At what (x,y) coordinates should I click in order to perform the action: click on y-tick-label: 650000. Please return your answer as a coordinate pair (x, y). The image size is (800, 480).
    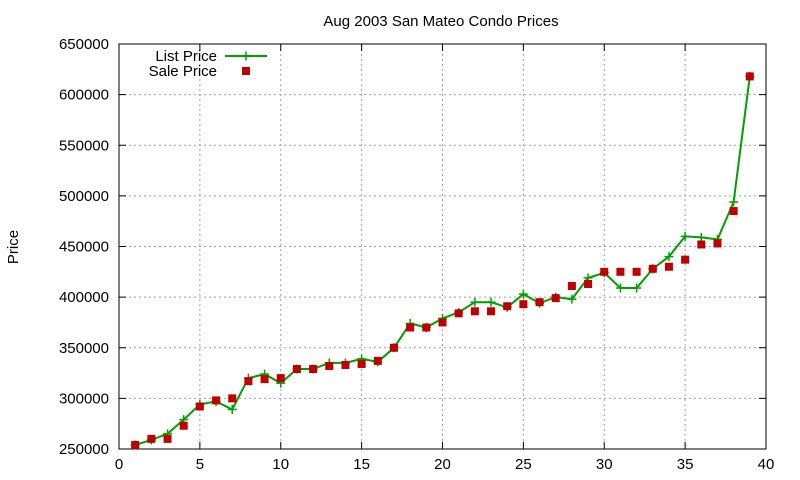
    Looking at the image, I should click on (84, 44).